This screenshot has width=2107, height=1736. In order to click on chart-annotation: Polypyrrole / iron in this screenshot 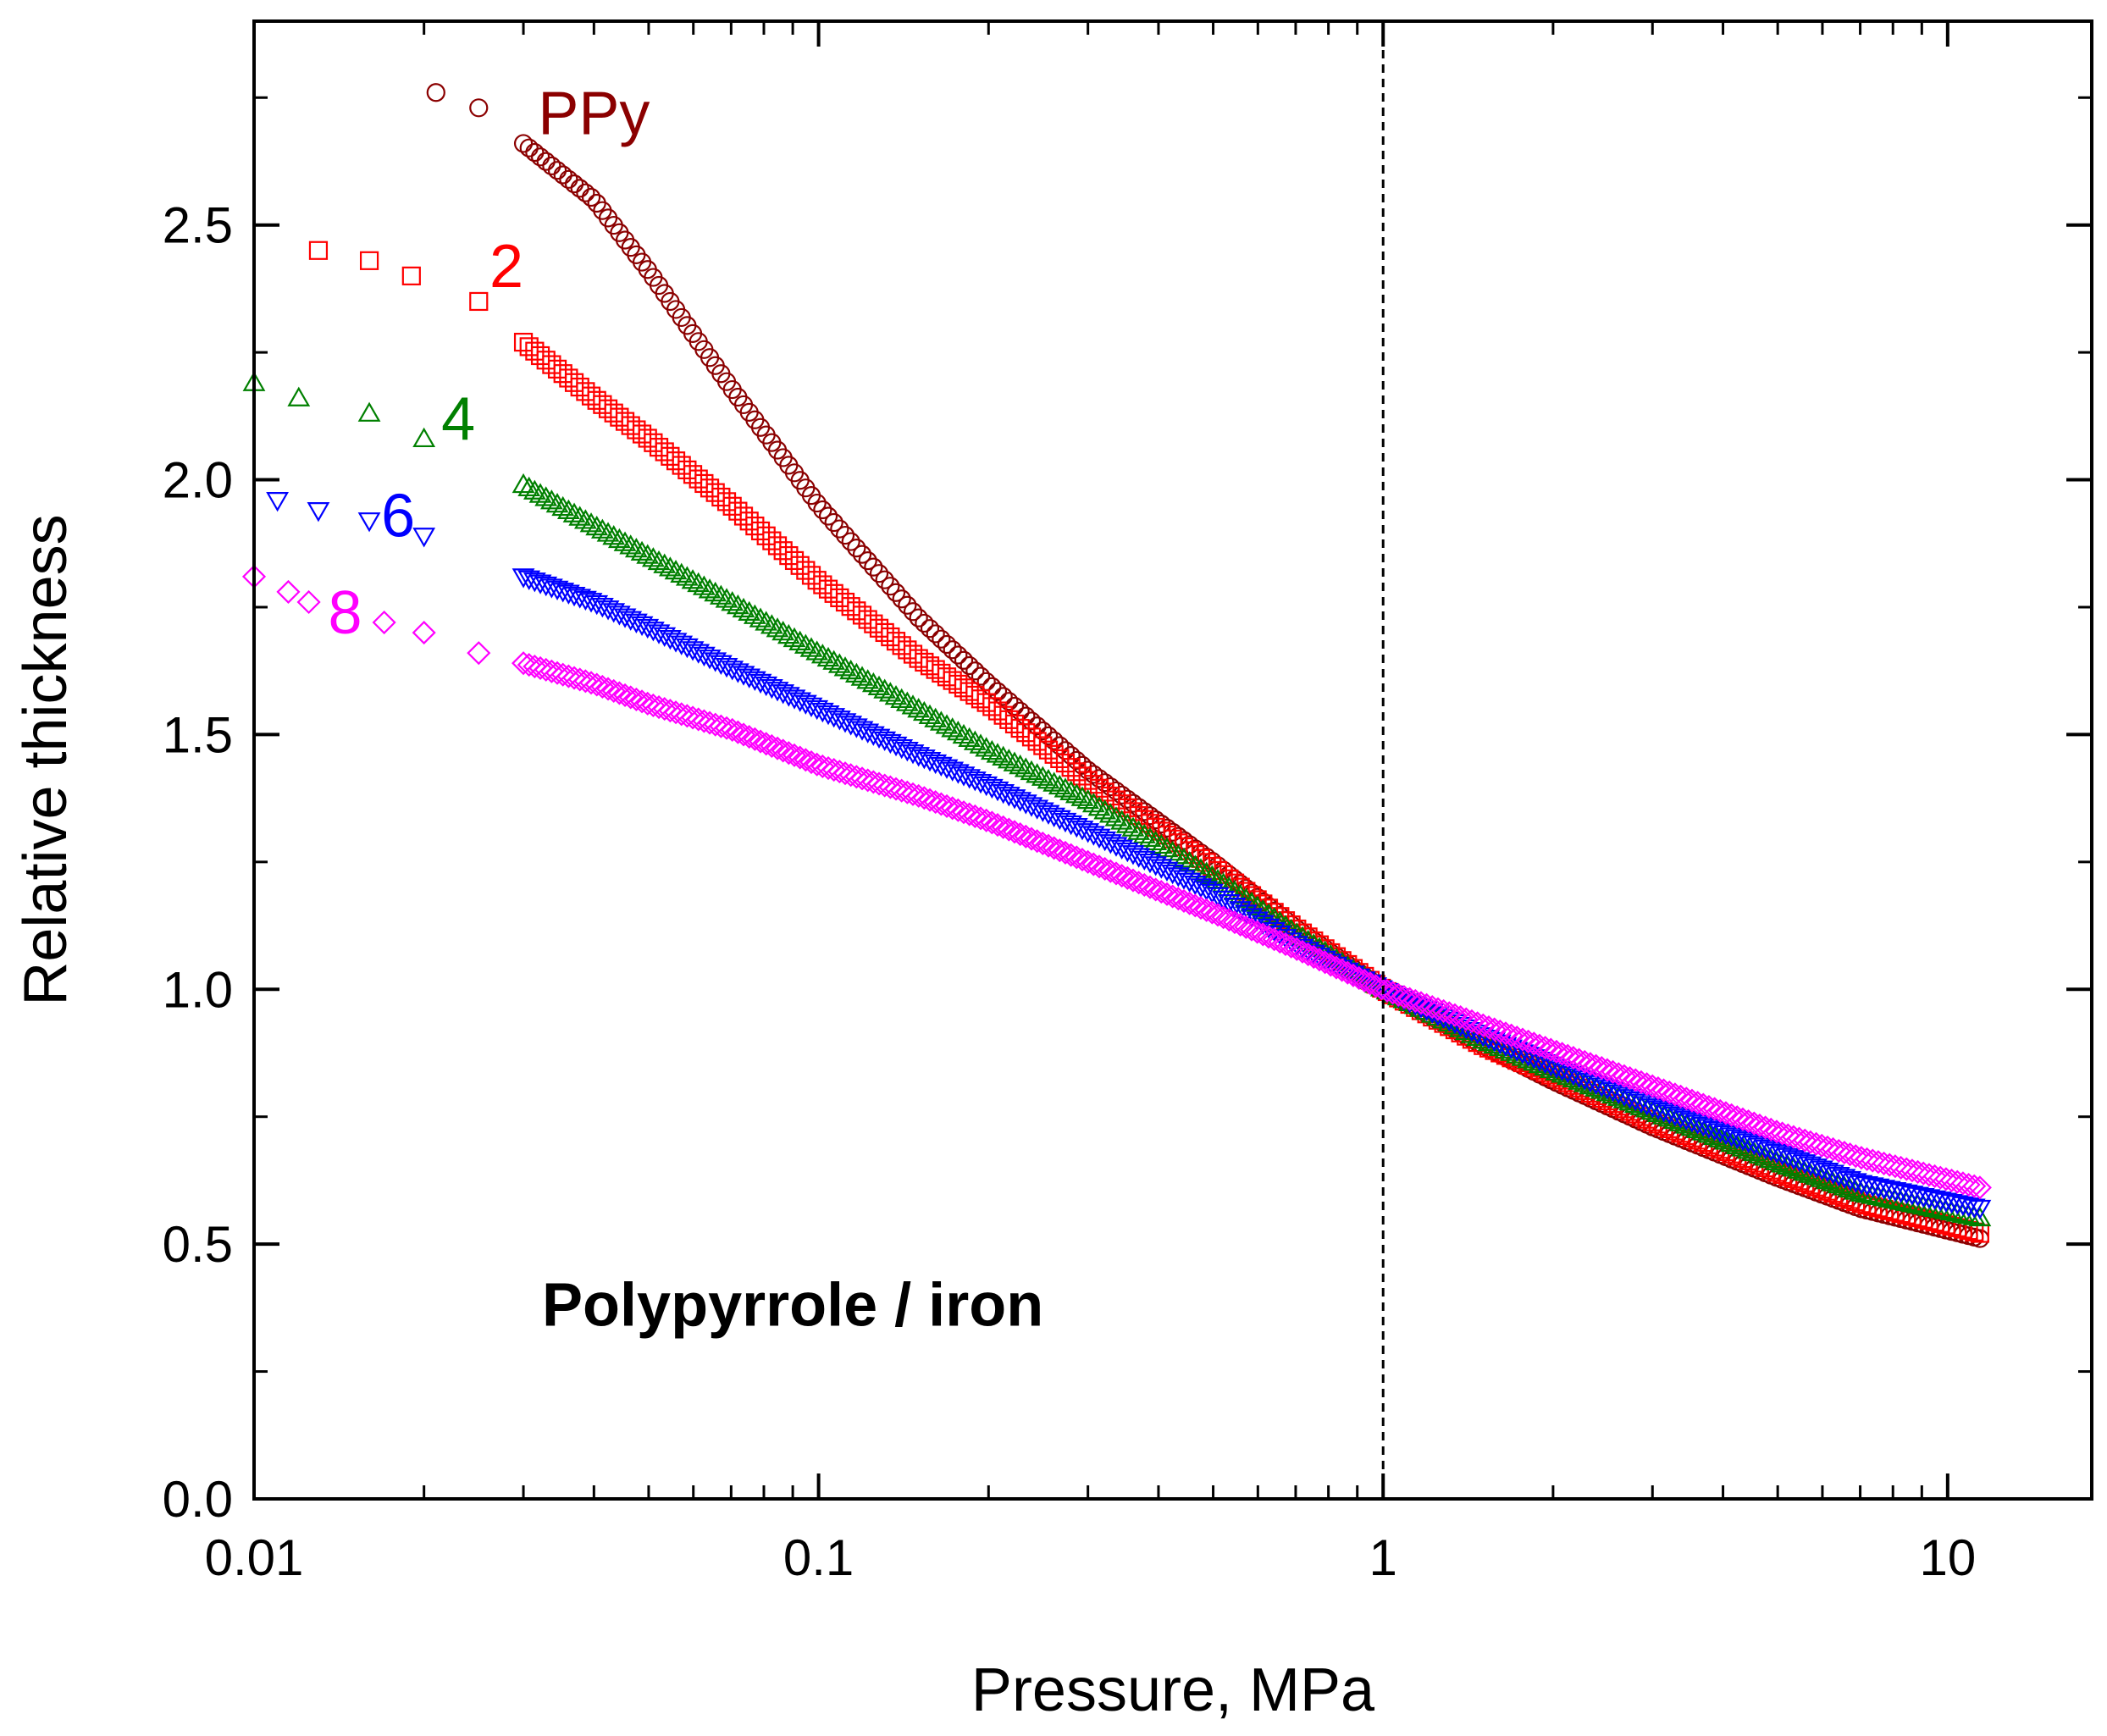, I will do `click(792, 1305)`.